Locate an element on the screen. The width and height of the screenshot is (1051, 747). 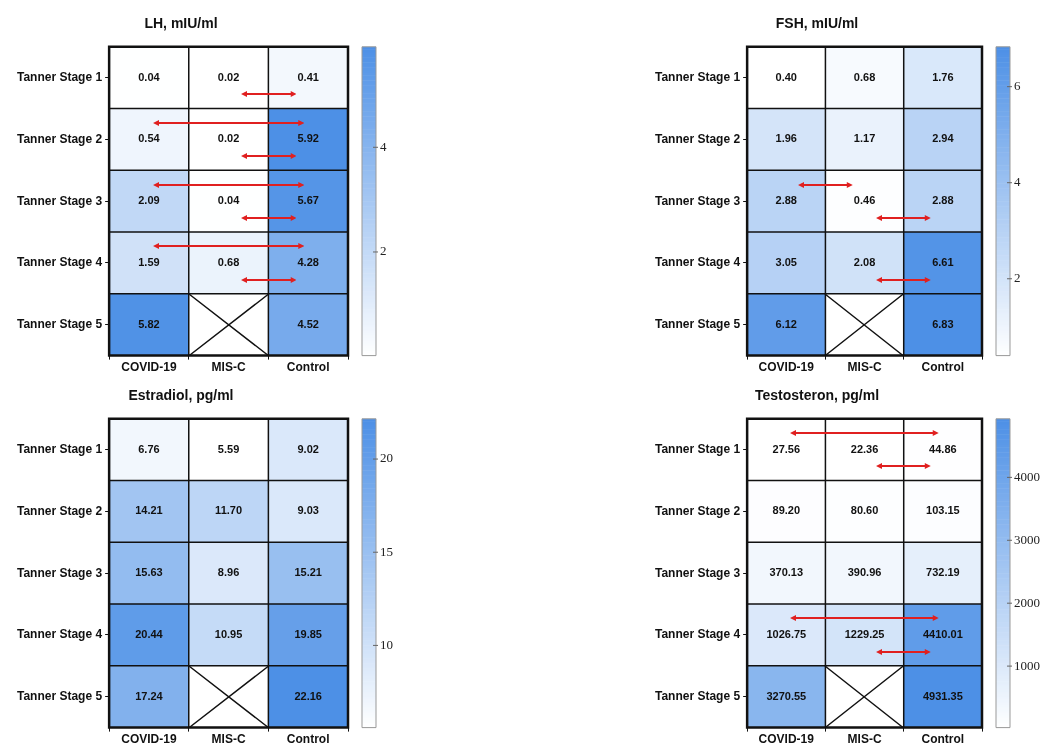
data-label: 20.44 is located at coordinates (149, 633).